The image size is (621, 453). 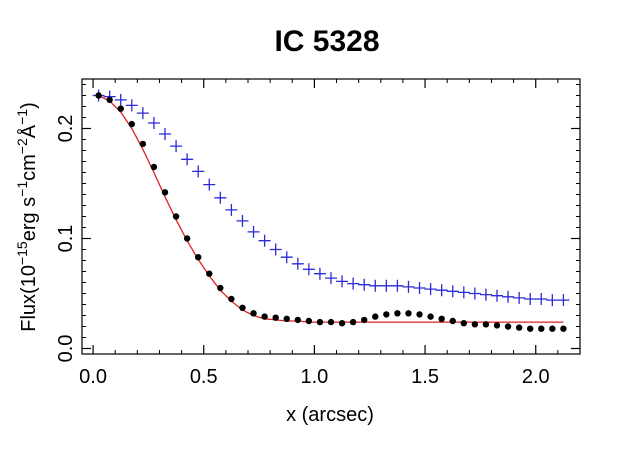 What do you see at coordinates (29, 219) in the screenshot?
I see `y-label-unit1: erg s` at bounding box center [29, 219].